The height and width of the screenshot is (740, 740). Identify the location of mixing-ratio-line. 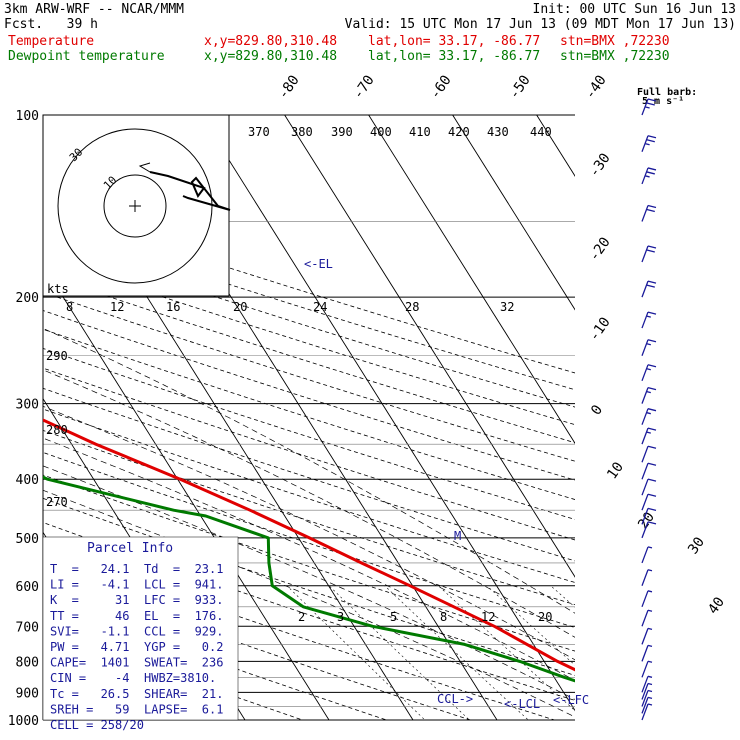
(456, 652).